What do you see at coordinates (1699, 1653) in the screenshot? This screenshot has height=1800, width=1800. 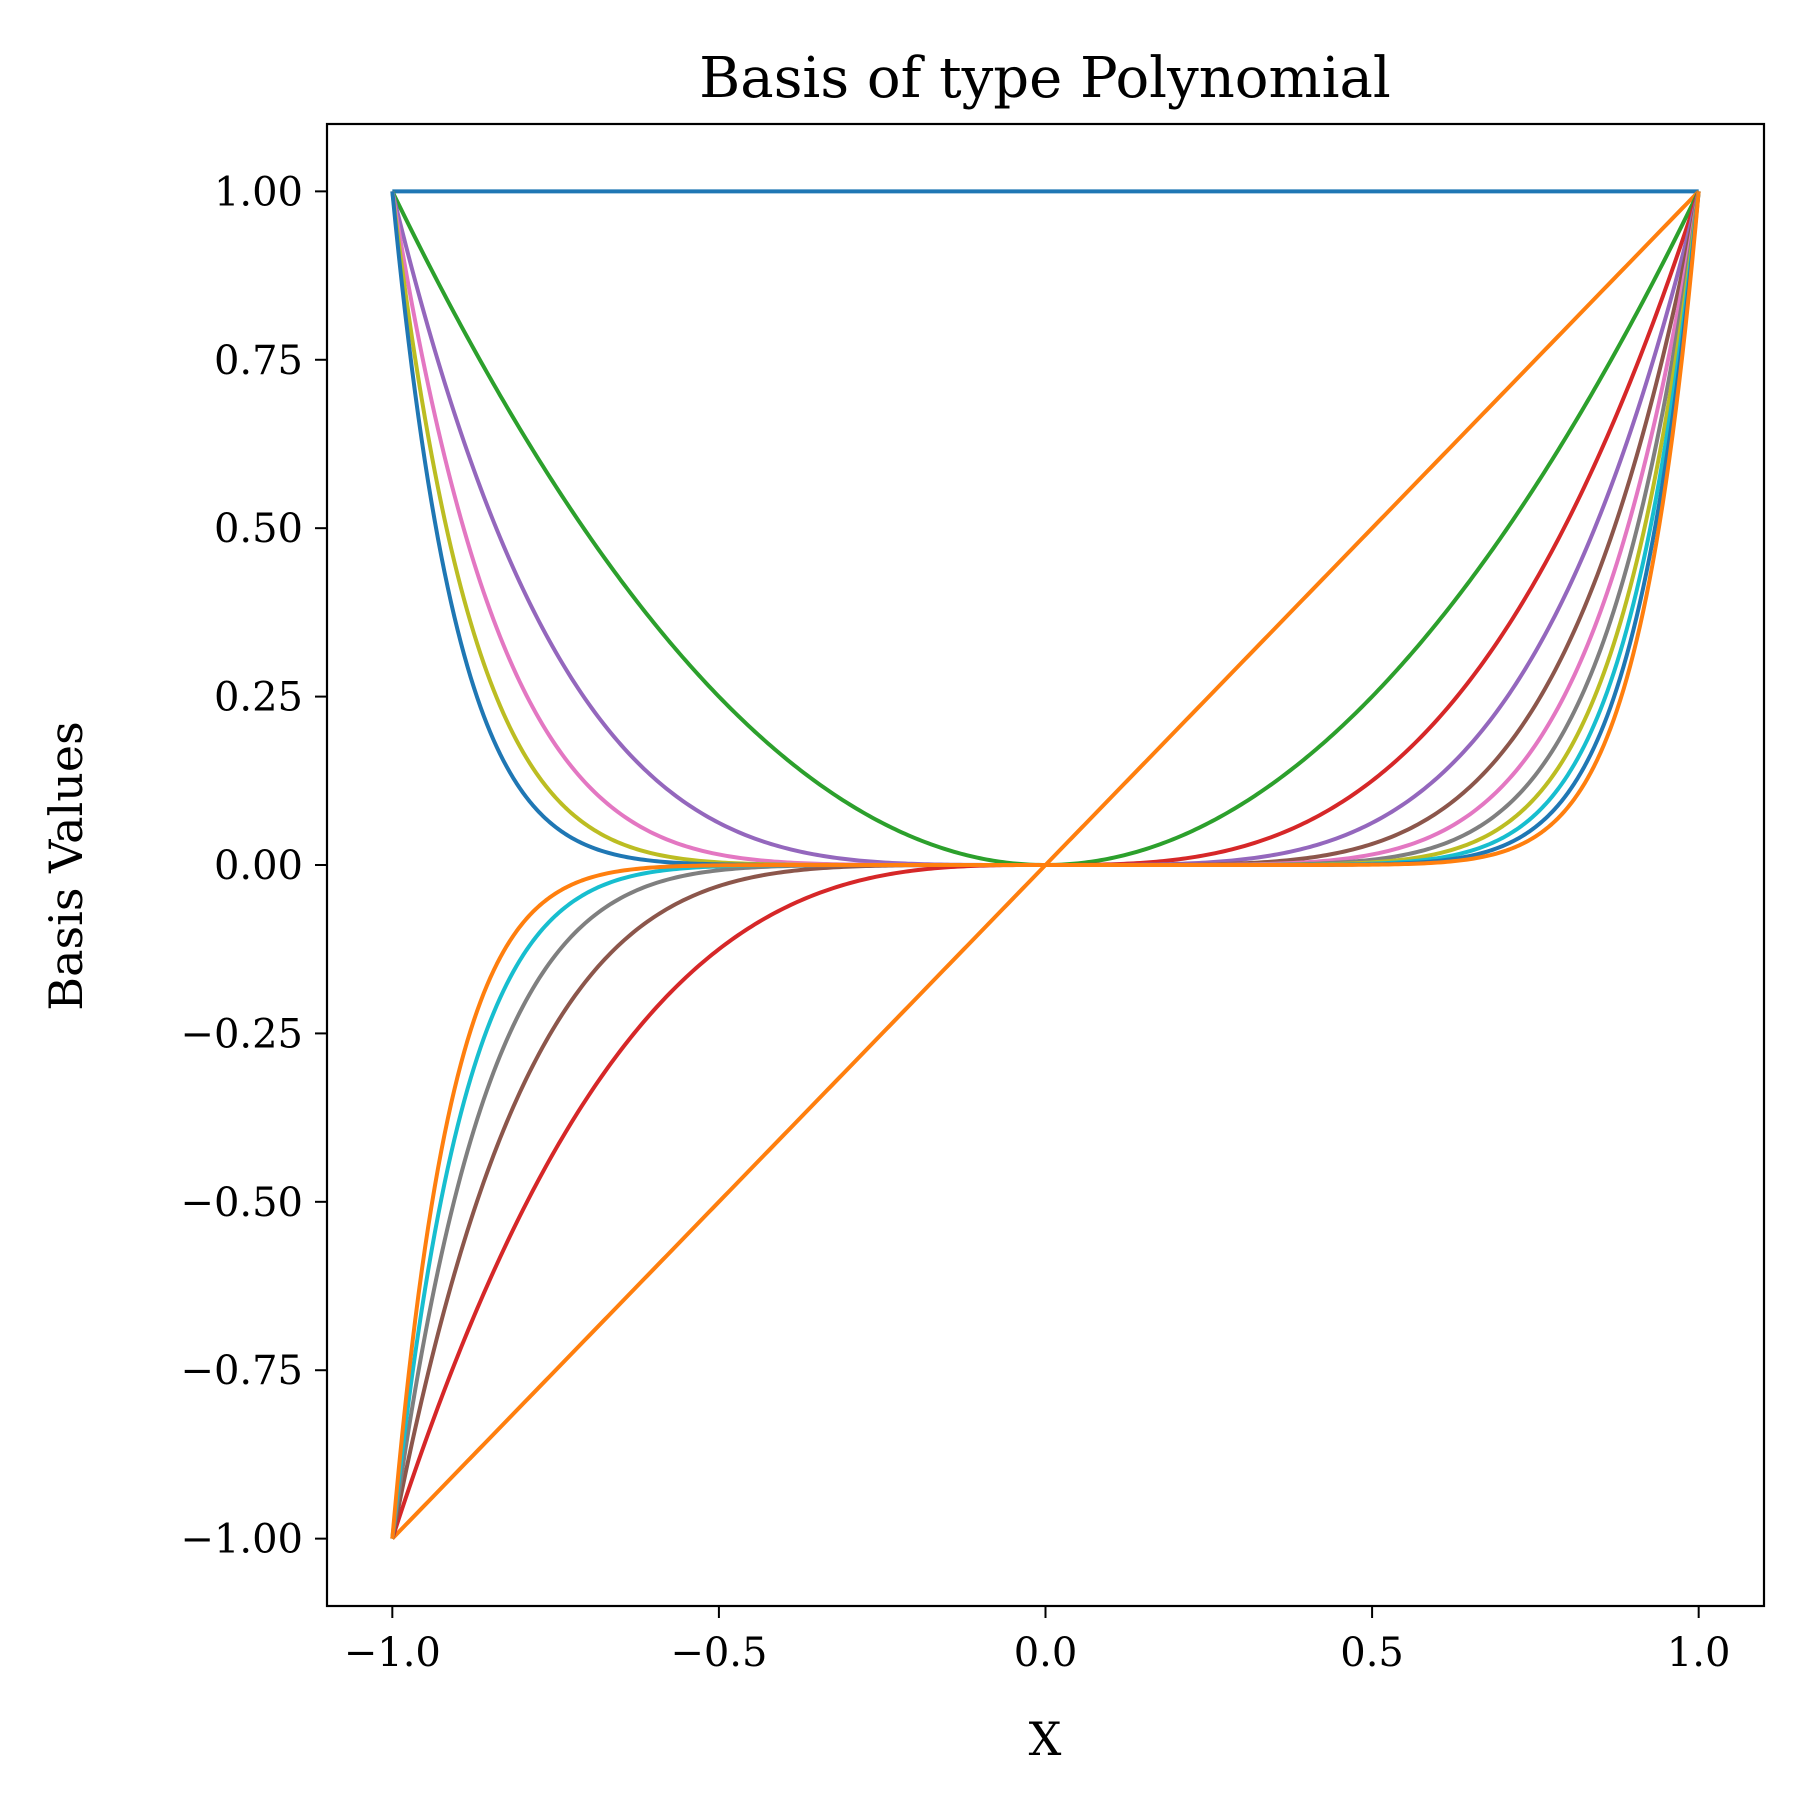 I see `x-tick-label: 1.0` at bounding box center [1699, 1653].